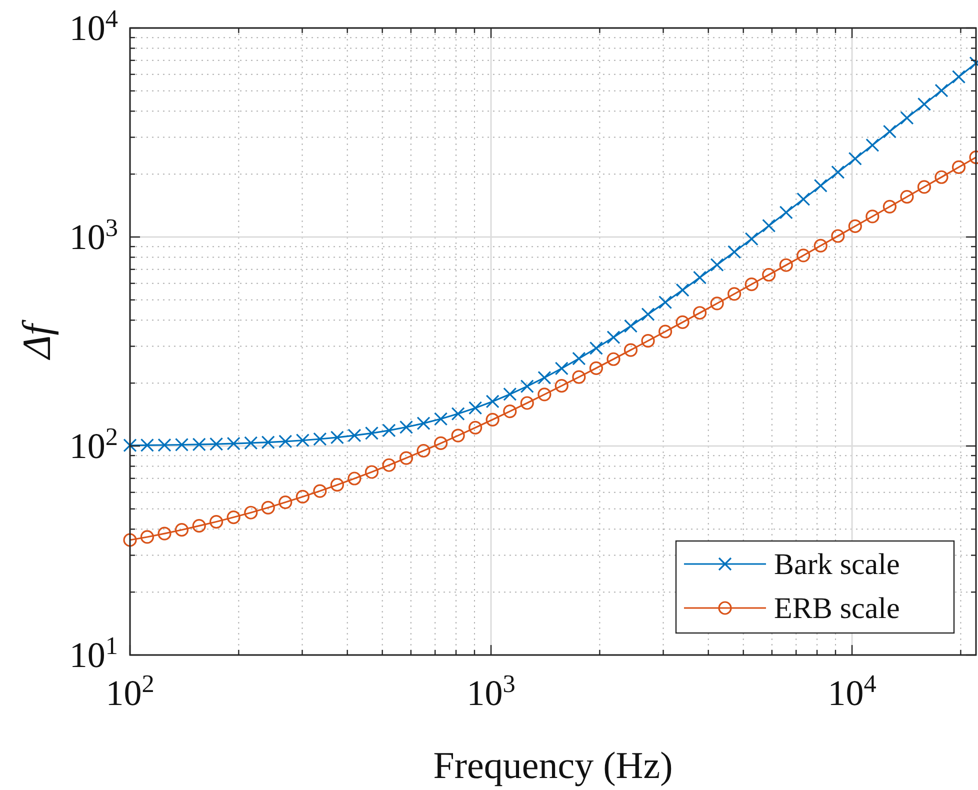 This screenshot has width=978, height=790. What do you see at coordinates (837, 608) in the screenshot?
I see `legend-label: ERB scale` at bounding box center [837, 608].